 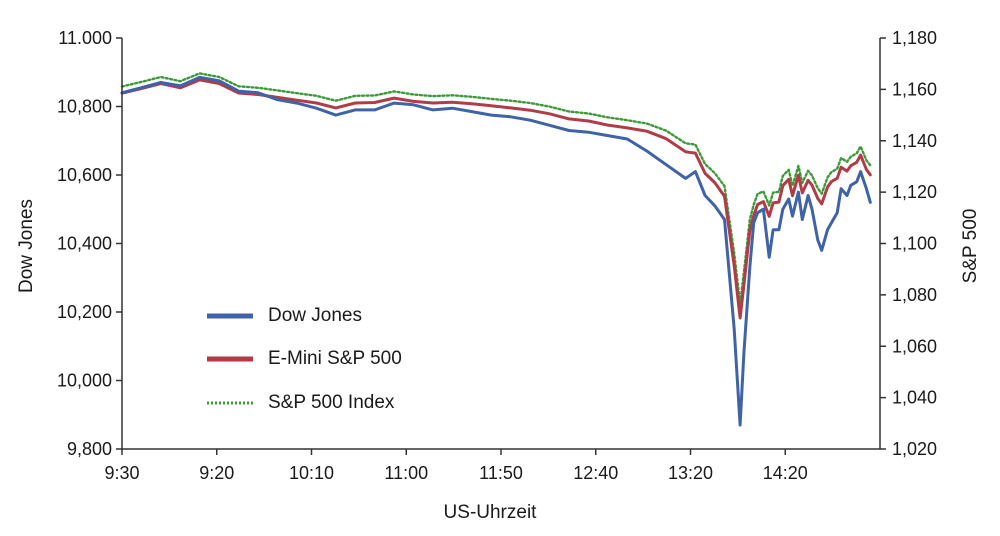 What do you see at coordinates (914, 398) in the screenshot?
I see `y-right-tick-label: 1,040` at bounding box center [914, 398].